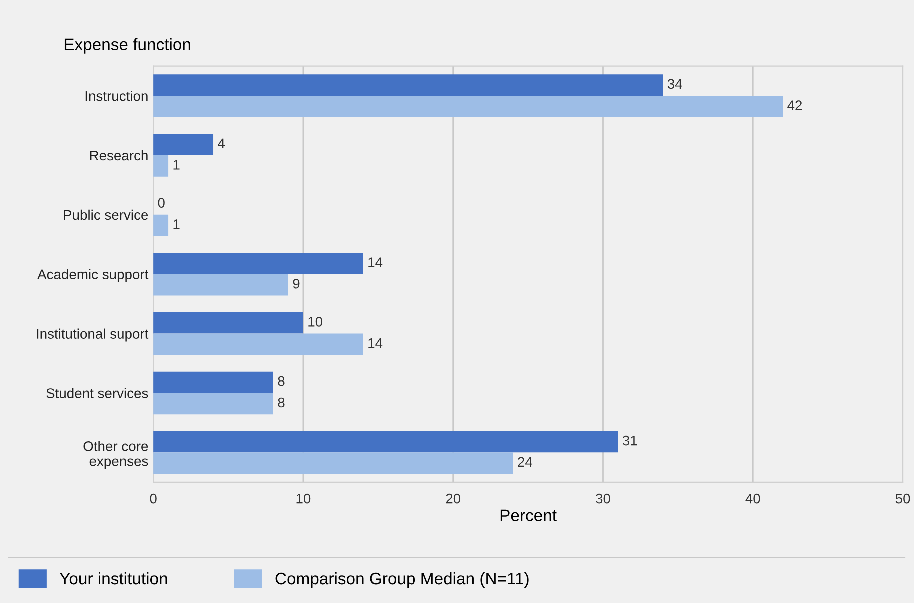 This screenshot has height=603, width=914. What do you see at coordinates (795, 105) in the screenshot?
I see `data-label: 42` at bounding box center [795, 105].